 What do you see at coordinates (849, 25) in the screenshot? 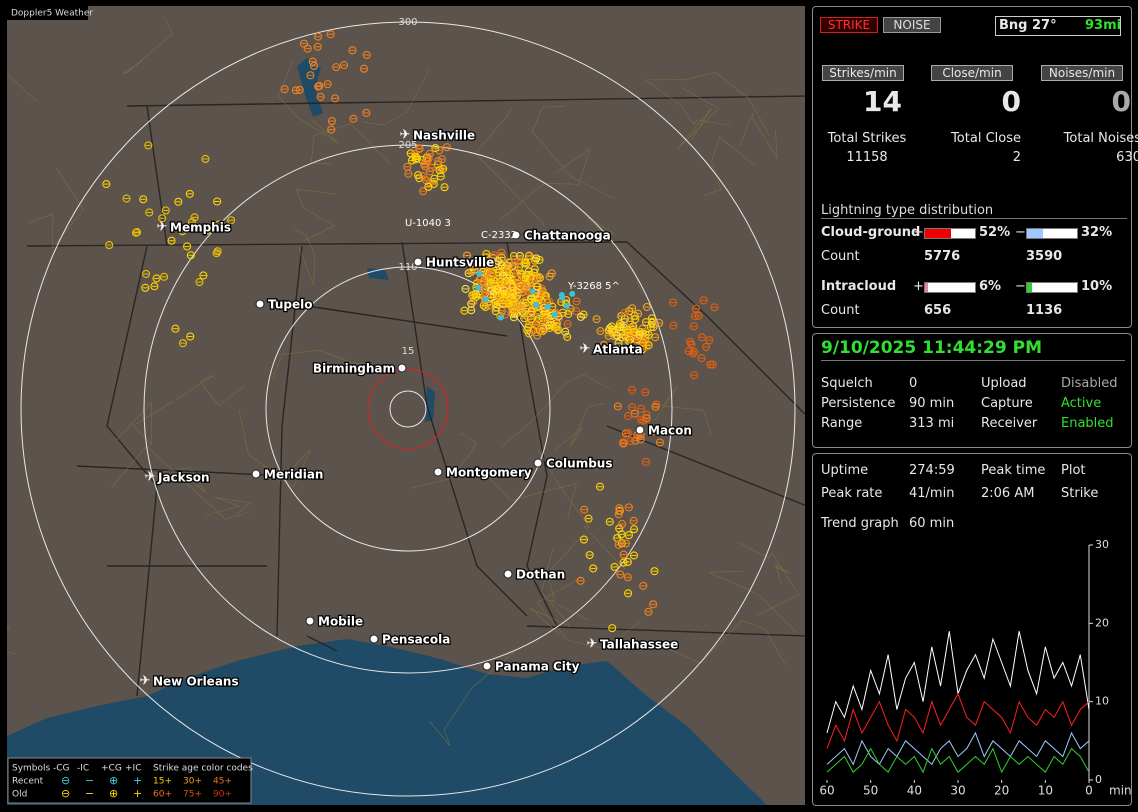
I see `strike-button: STRIKE` at bounding box center [849, 25].